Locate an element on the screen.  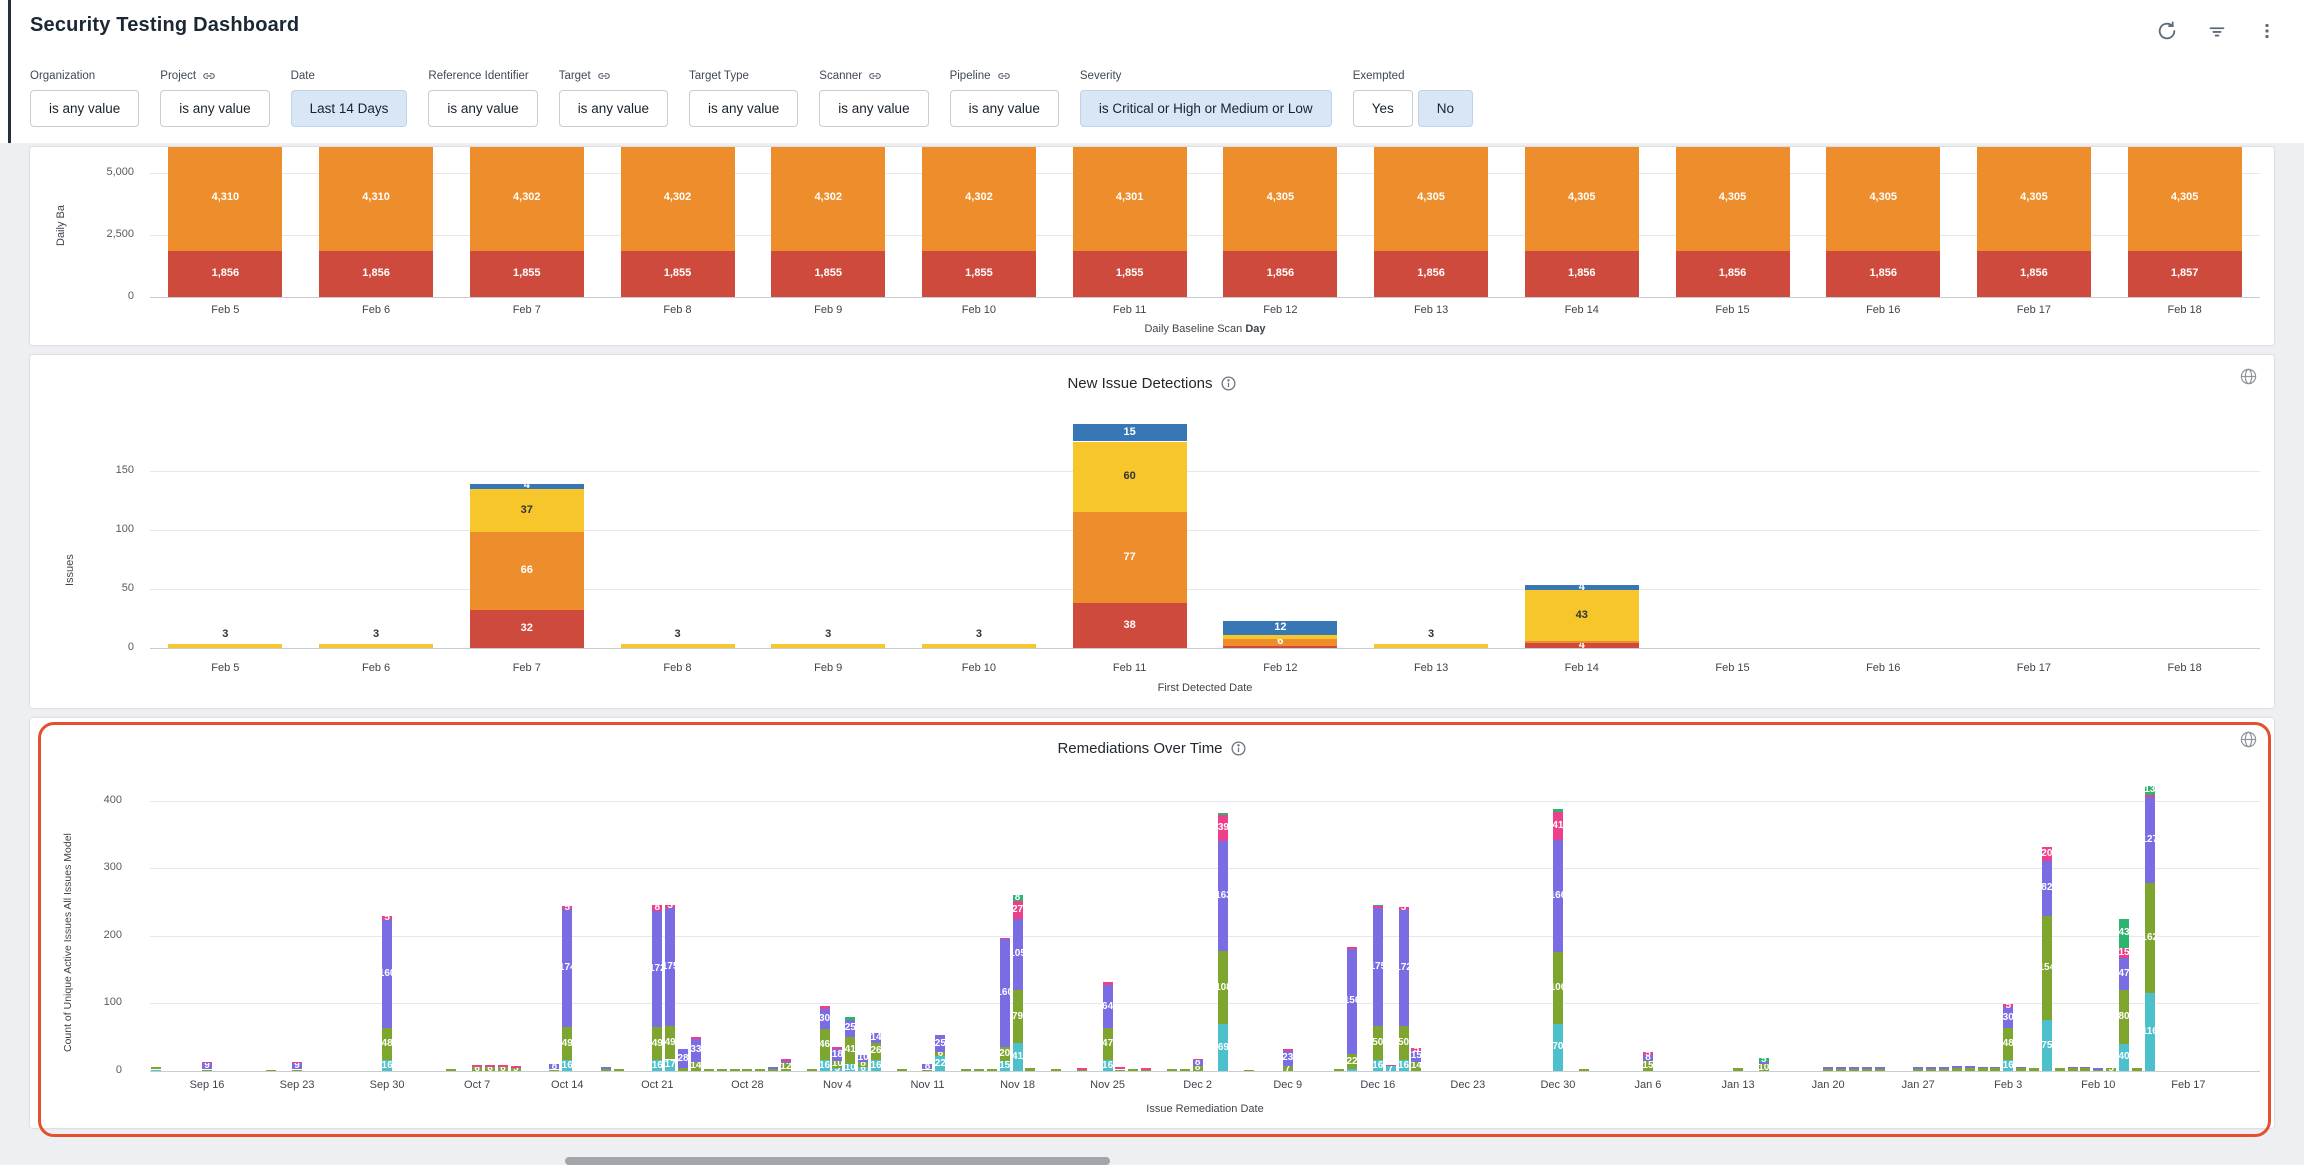
filter-chip-exempted: Yes is located at coordinates (1382, 108).